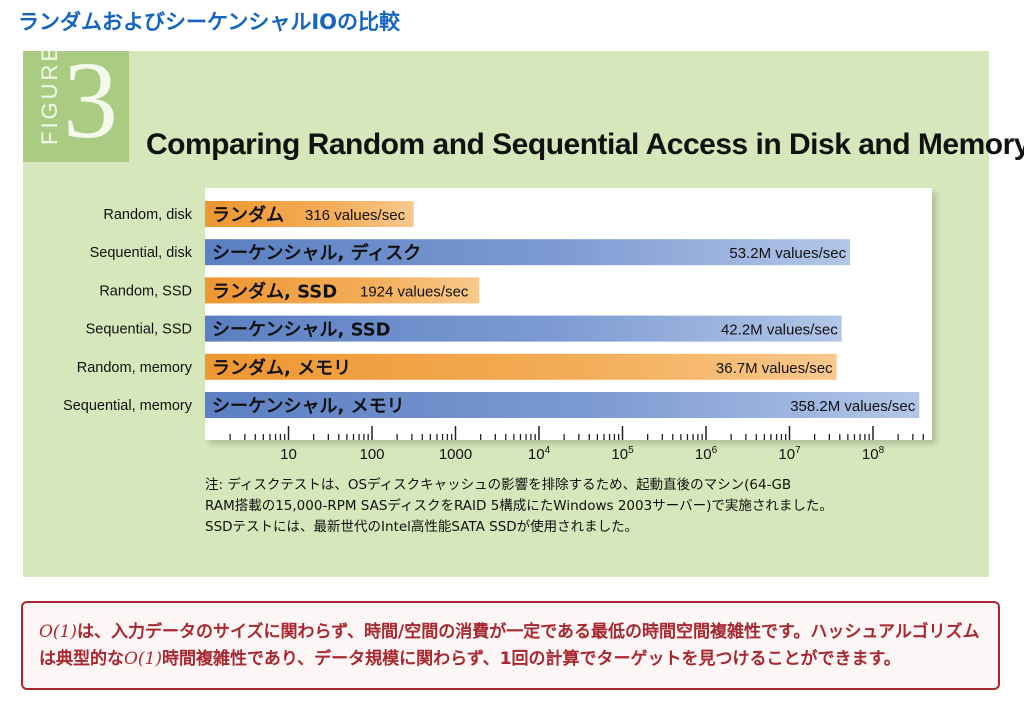 This screenshot has width=1024, height=701. Describe the element at coordinates (355, 215) in the screenshot. I see `value-label-1: 316 values/sec` at that location.